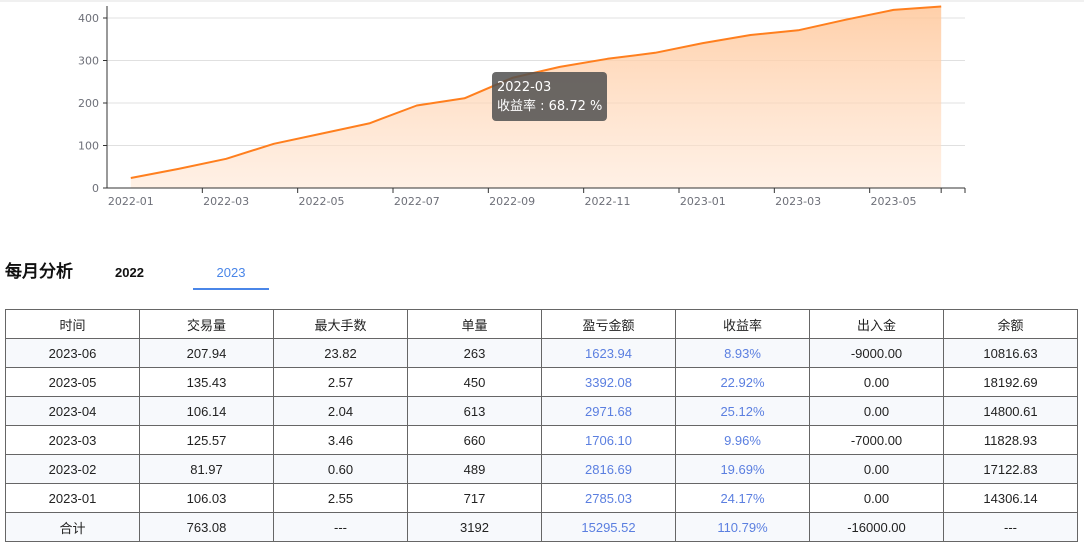  I want to click on year-tabs: 2022 2023, so click(187, 274).